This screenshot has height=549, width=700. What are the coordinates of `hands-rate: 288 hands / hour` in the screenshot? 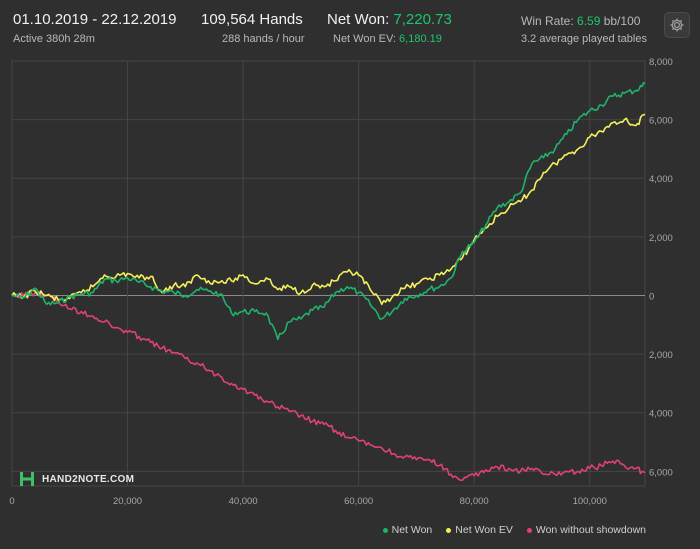 It's located at (263, 39).